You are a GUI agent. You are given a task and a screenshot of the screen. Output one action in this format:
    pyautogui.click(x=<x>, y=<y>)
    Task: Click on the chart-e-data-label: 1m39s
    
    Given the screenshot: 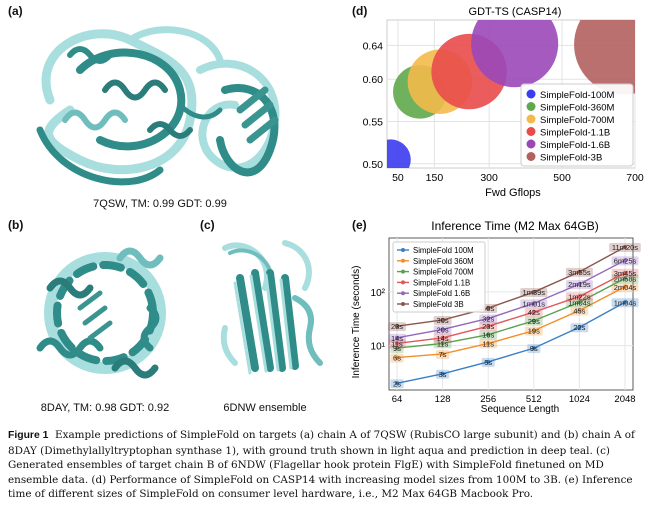 What is the action you would take?
    pyautogui.click(x=534, y=292)
    